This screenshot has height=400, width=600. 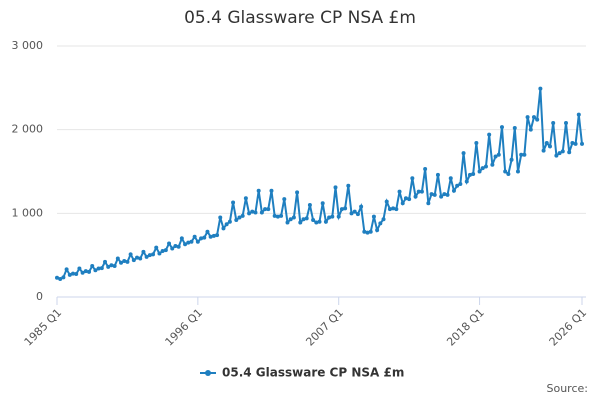 What do you see at coordinates (300, 18) in the screenshot?
I see `chart-title: 05.4 Glassware CP NSA £m` at bounding box center [300, 18].